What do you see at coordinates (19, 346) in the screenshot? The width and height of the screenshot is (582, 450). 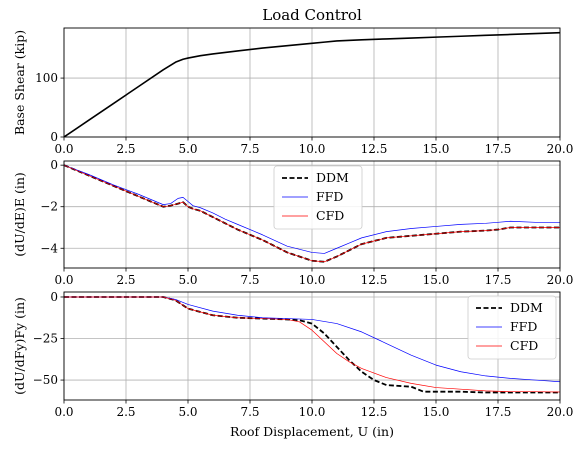 I see `y-axis-label: (dU/dFy)Fy (in)` at bounding box center [19, 346].